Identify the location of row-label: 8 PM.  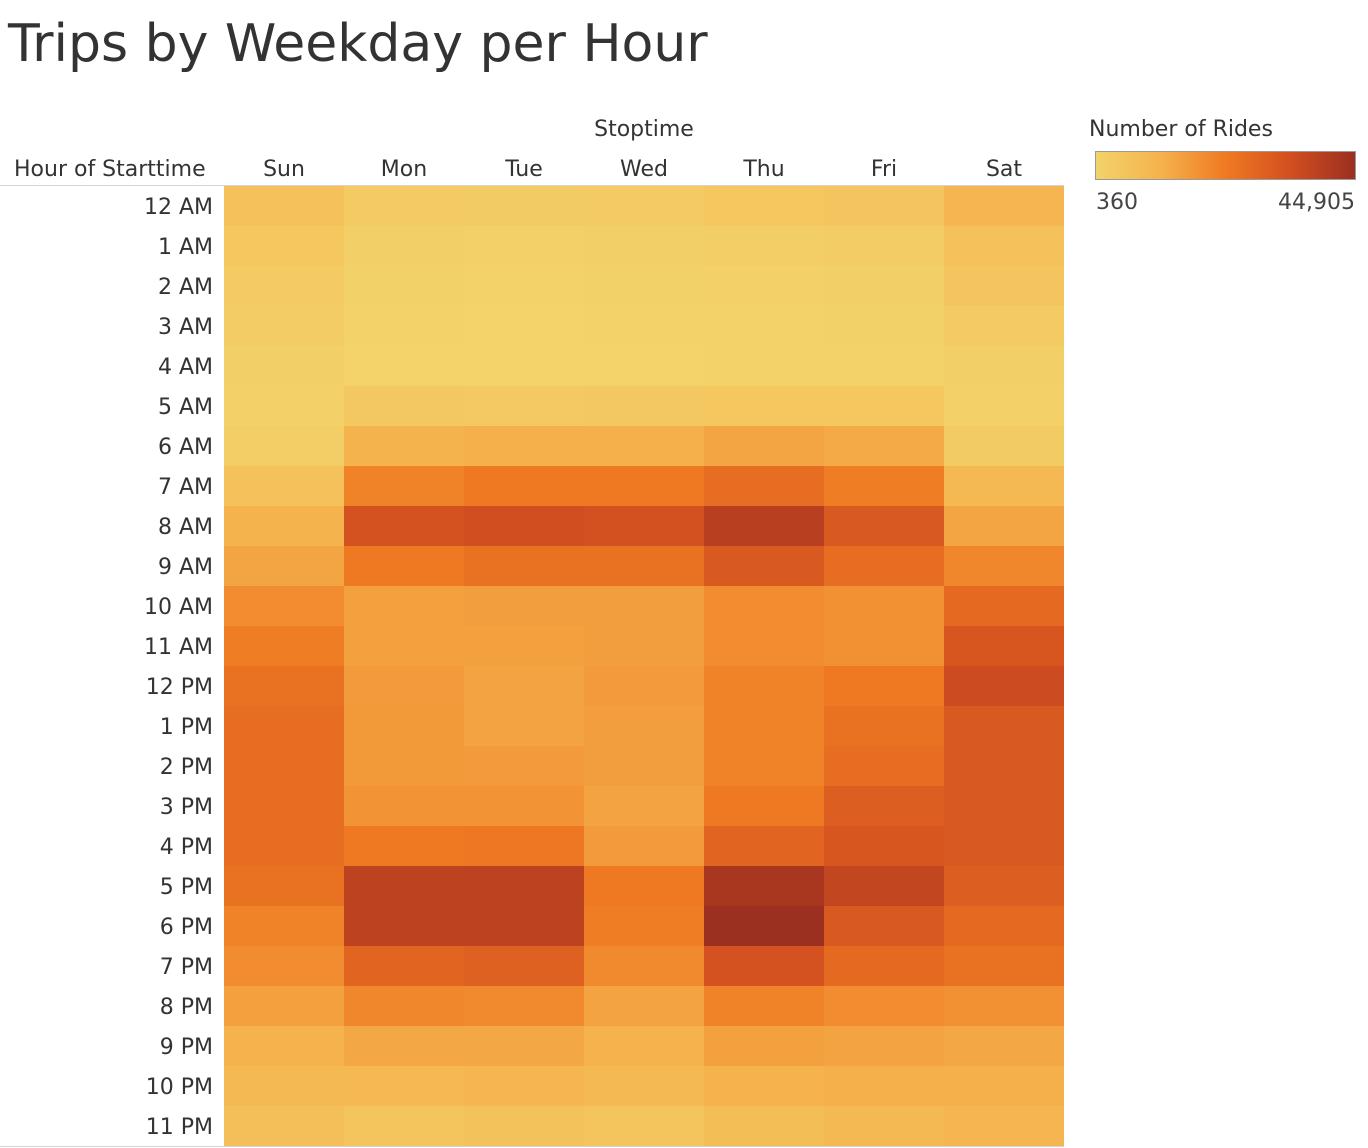
(186, 1007).